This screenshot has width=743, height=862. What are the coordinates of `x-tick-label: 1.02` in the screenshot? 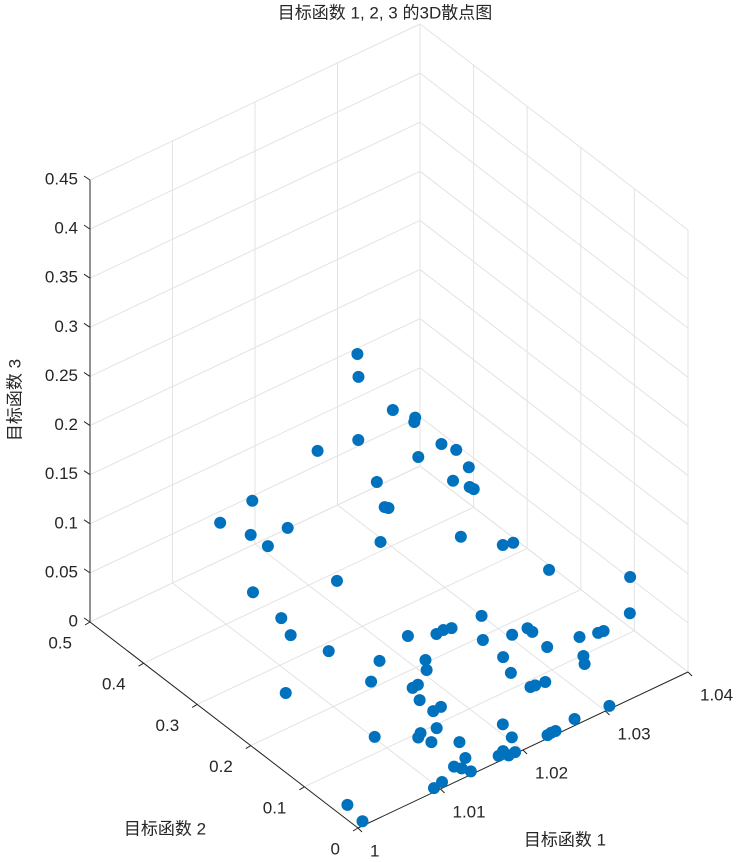 It's located at (551, 772).